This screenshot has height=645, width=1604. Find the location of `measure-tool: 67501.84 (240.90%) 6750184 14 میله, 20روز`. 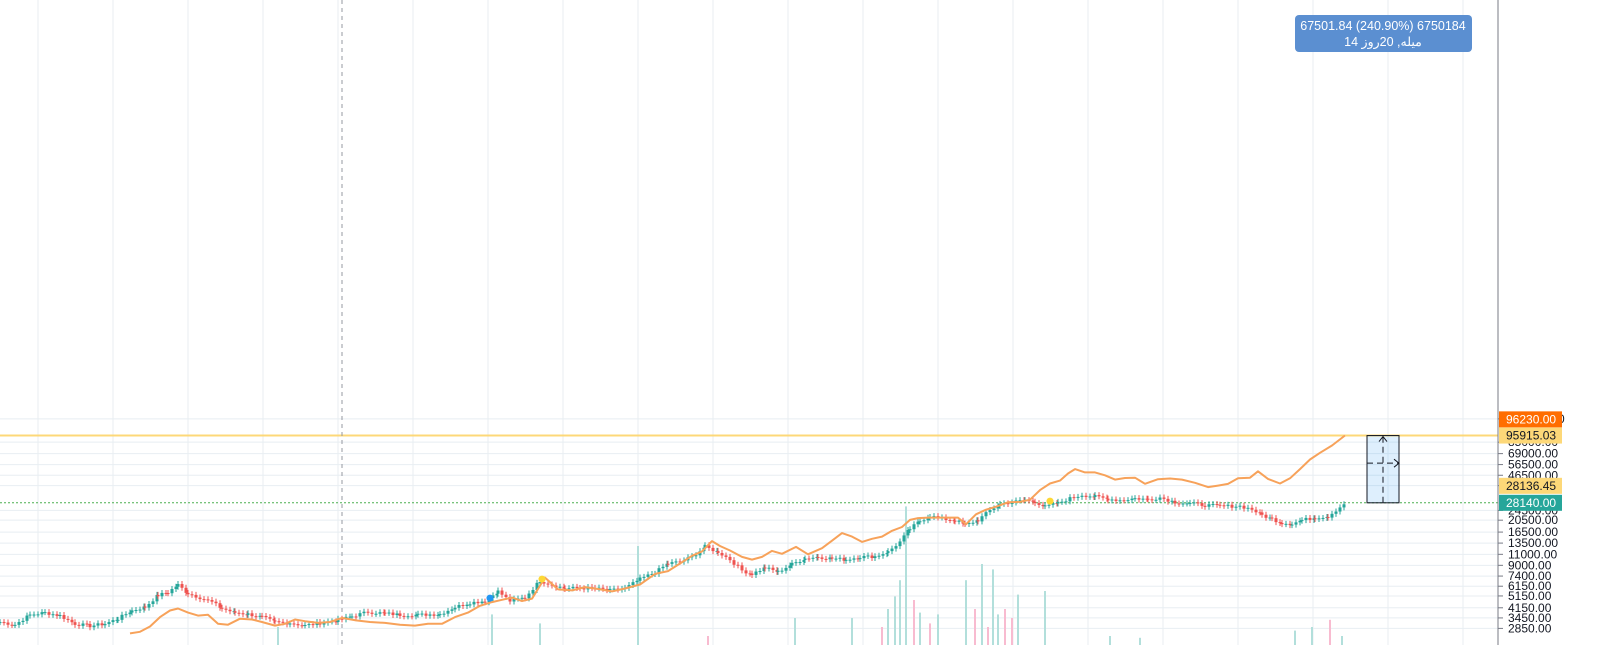

measure-tool: 67501.84 (240.90%) 6750184 14 میله, 20روز is located at coordinates (1383, 259).